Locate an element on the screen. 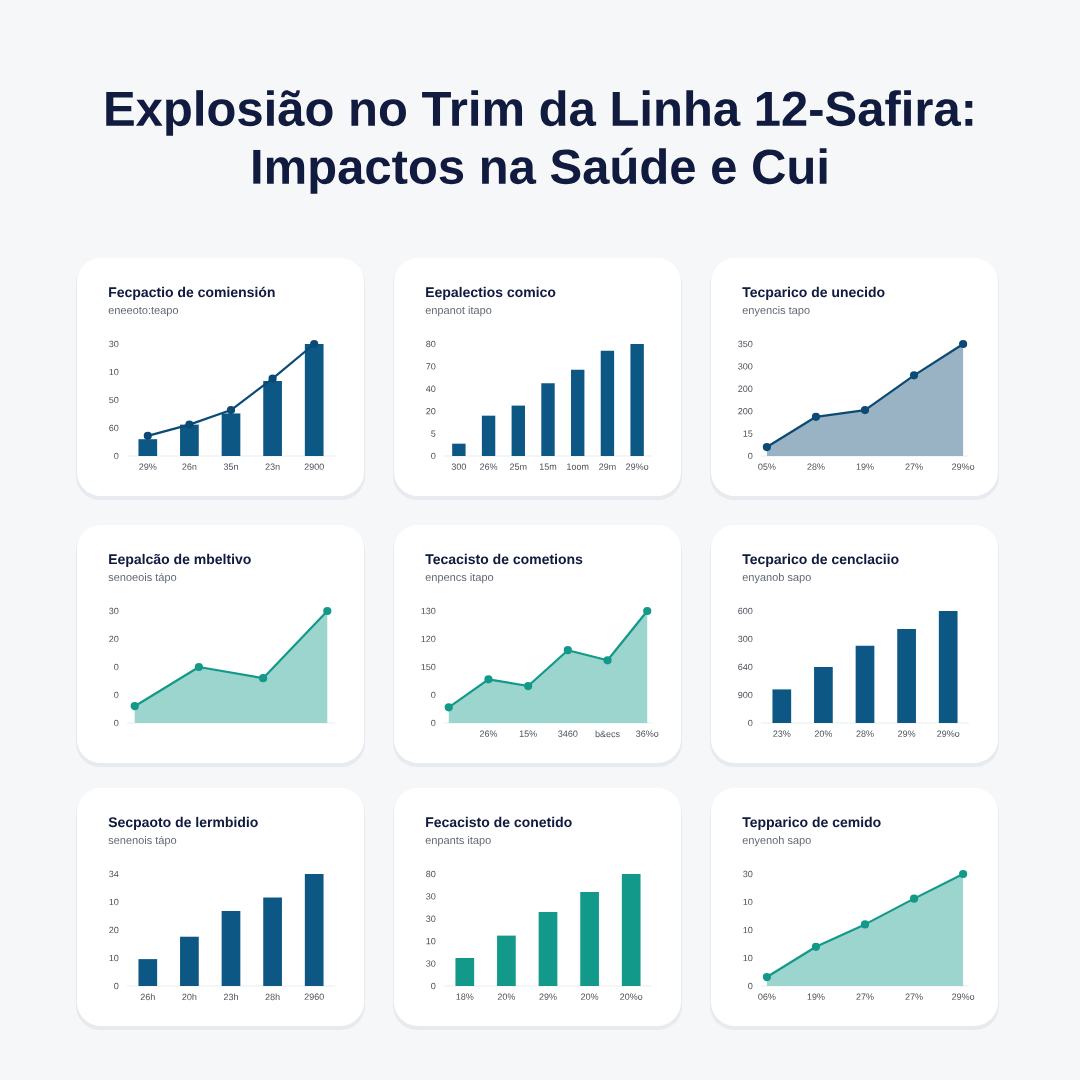  text: 20 is located at coordinates (114, 639).